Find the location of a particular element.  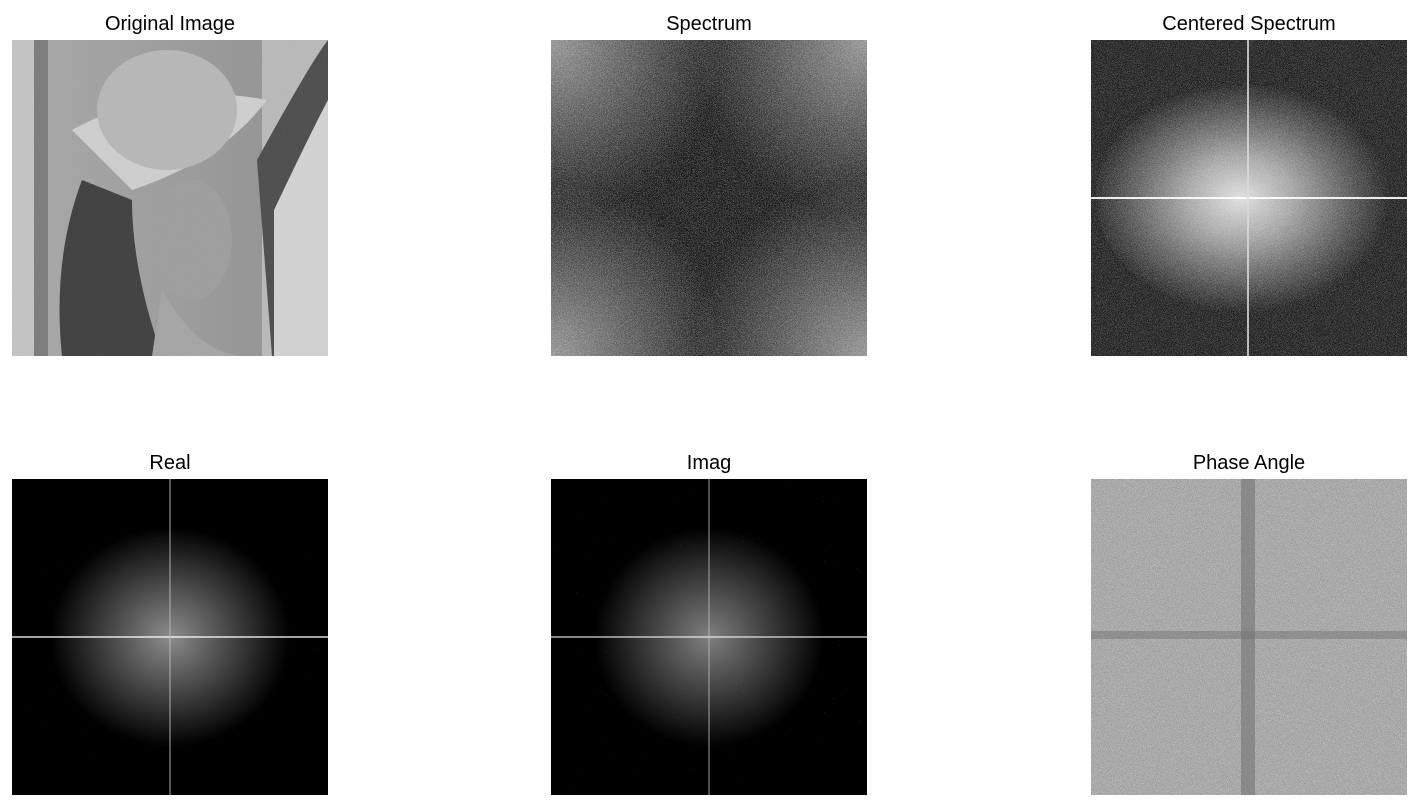

imag-image is located at coordinates (709, 637).